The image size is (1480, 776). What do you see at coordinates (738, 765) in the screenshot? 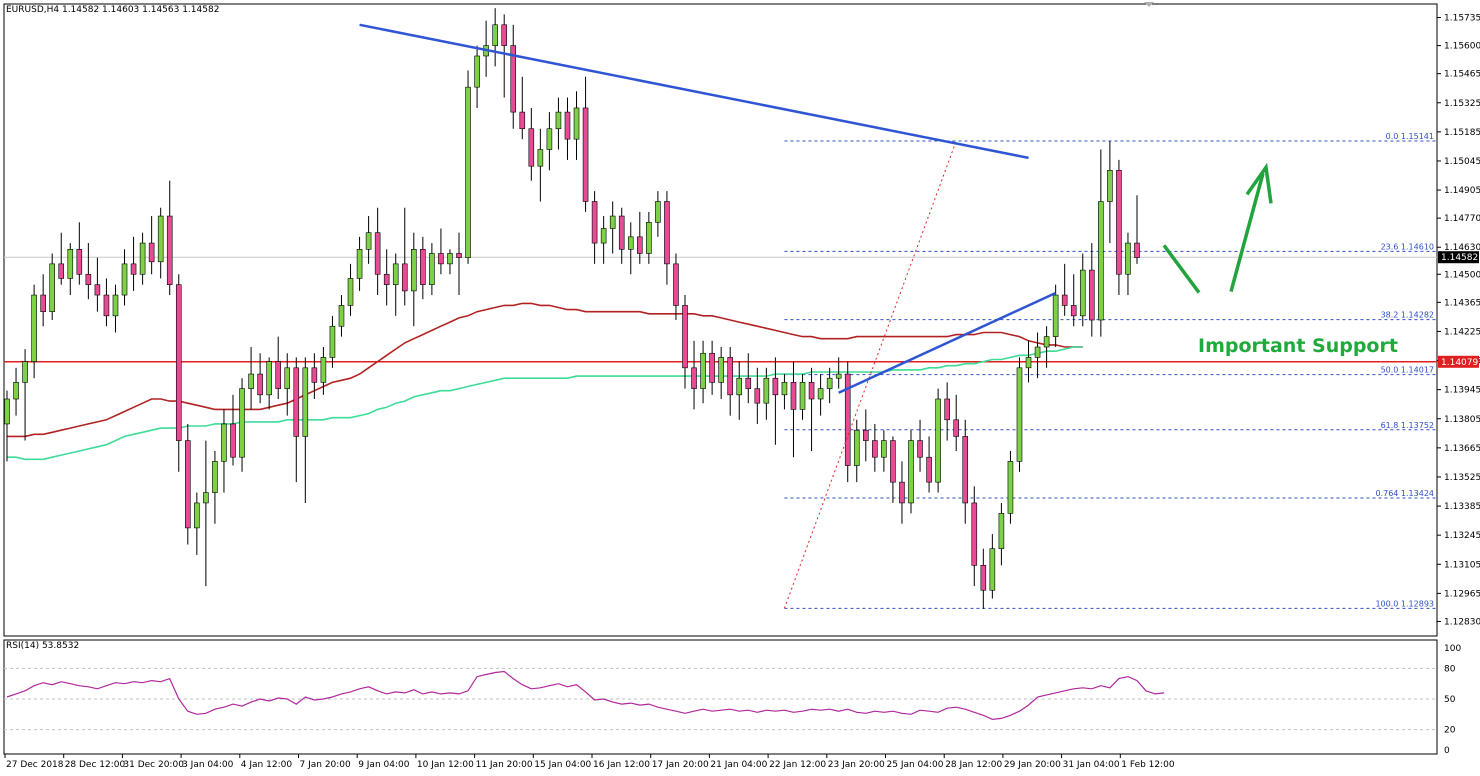
I see `time-tick-label: 21 Jan 04:00` at bounding box center [738, 765].